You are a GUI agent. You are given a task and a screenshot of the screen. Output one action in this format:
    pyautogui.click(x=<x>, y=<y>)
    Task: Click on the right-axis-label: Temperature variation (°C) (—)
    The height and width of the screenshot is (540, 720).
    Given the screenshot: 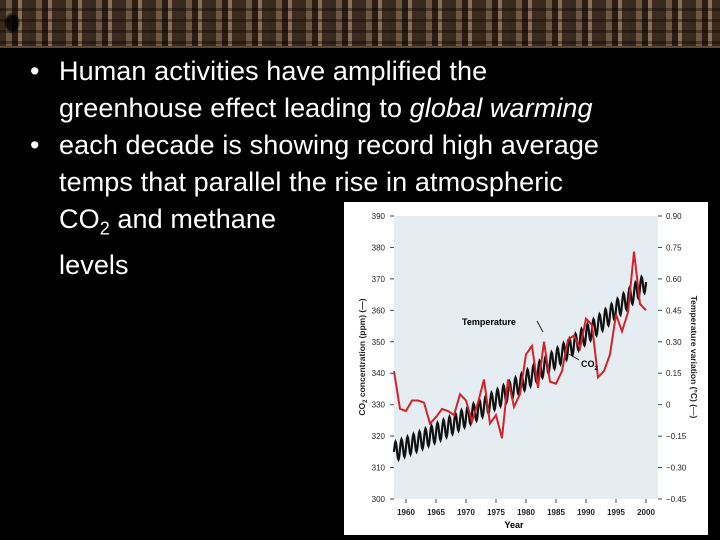 What is the action you would take?
    pyautogui.click(x=694, y=357)
    